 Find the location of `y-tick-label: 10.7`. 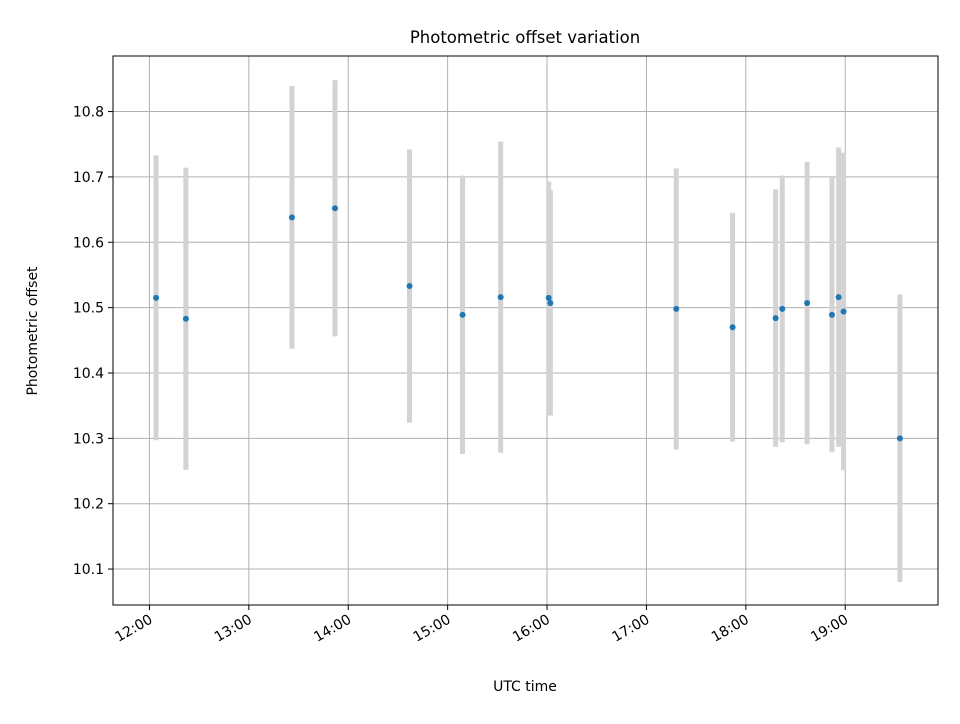

y-tick-label: 10.7 is located at coordinates (88, 178).